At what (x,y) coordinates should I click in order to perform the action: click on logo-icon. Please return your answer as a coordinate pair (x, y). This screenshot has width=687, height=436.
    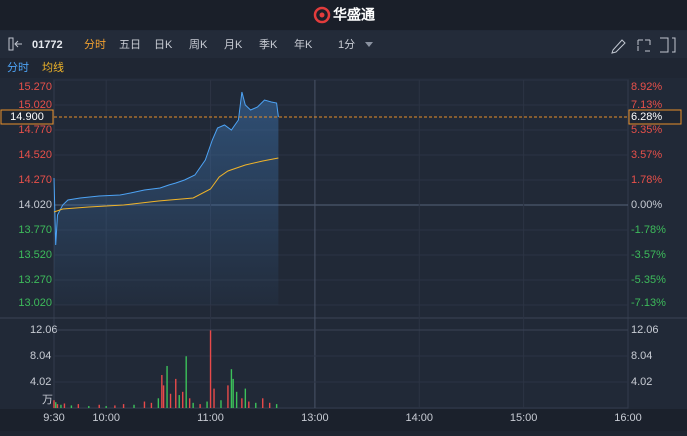
    Looking at the image, I should click on (322, 15).